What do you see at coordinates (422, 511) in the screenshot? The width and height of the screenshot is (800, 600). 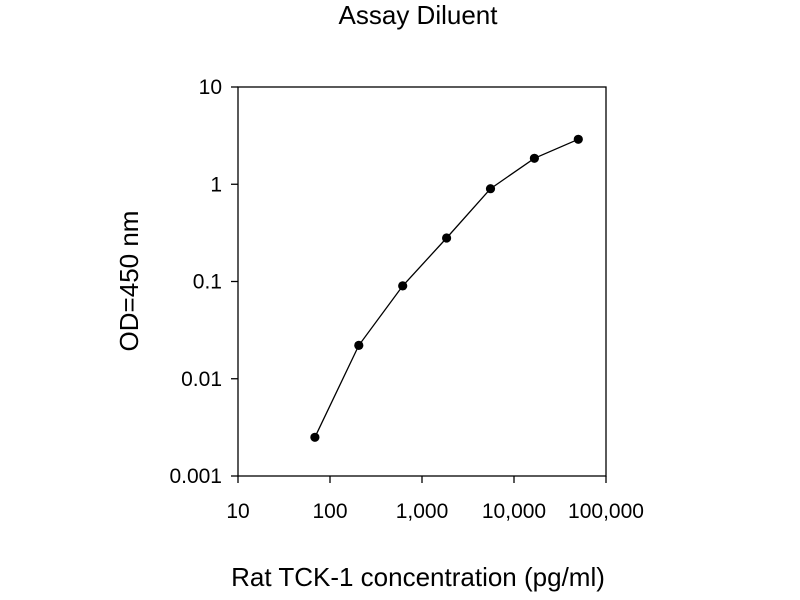 I see `x-tick-label: 1,000` at bounding box center [422, 511].